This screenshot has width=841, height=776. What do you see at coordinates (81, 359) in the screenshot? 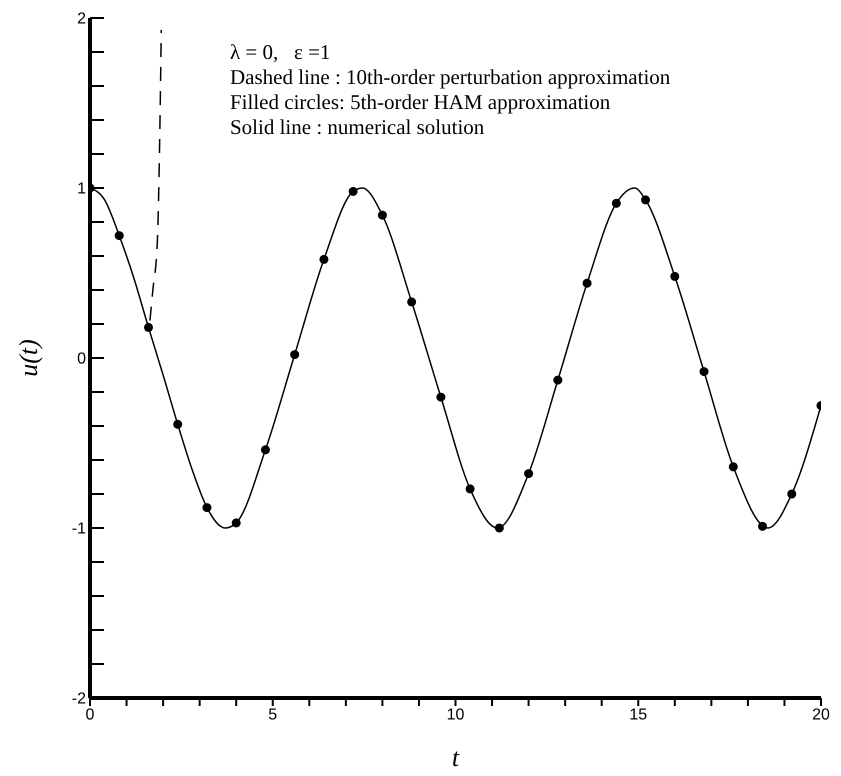
I see `y-tick-label: 0` at bounding box center [81, 359].